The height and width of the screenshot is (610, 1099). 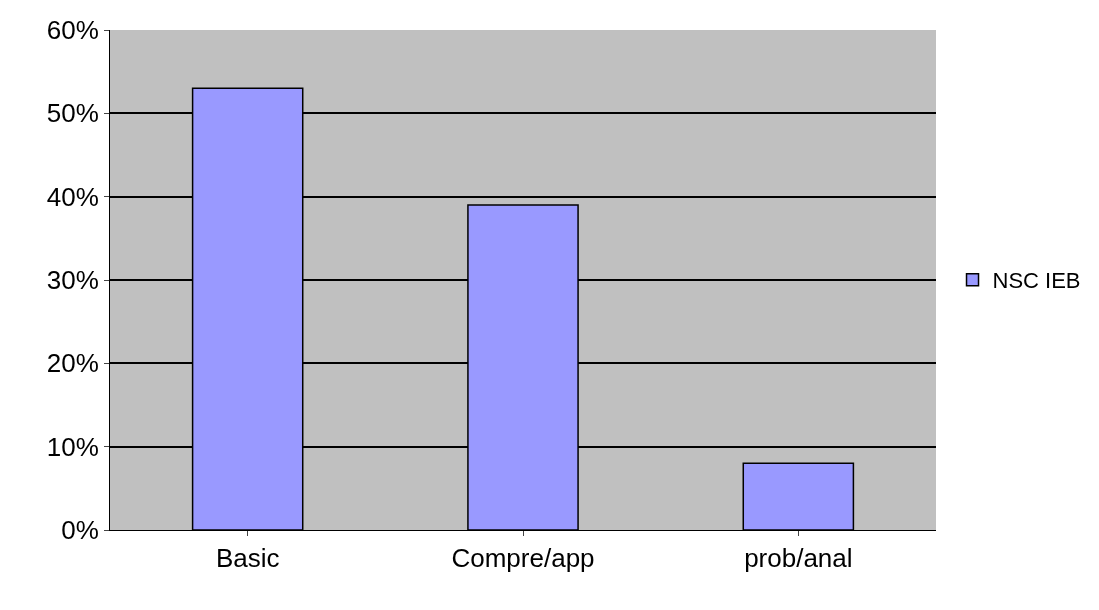 I want to click on y-tick-label: 50%, so click(x=72, y=113).